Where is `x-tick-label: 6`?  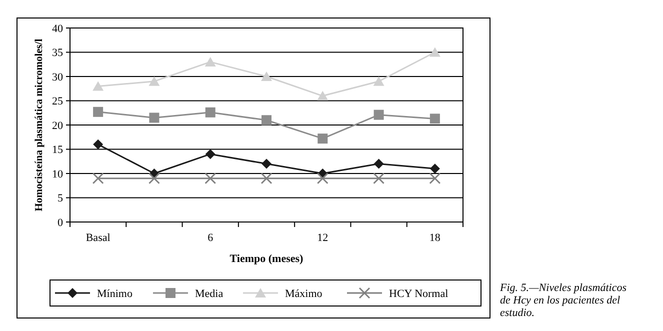 x-tick-label: 6 is located at coordinates (211, 238).